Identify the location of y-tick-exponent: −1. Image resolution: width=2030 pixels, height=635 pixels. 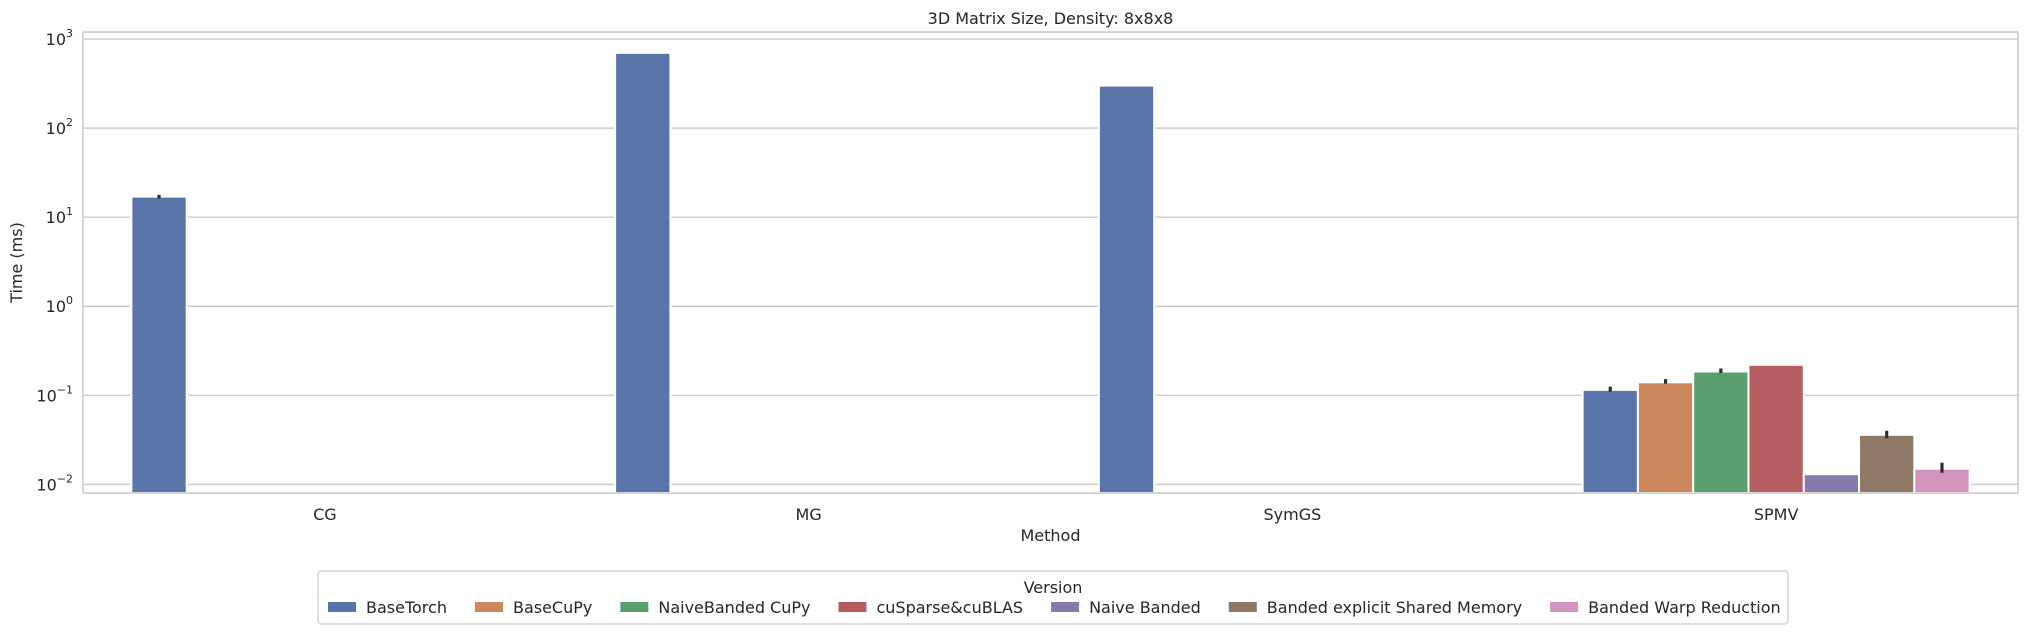
(65, 389).